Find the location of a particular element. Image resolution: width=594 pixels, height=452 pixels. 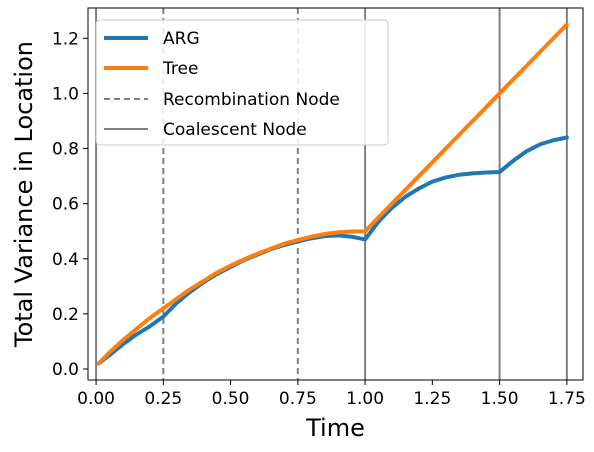

legend-label-coalescent: Coalescent Node is located at coordinates (235, 130).